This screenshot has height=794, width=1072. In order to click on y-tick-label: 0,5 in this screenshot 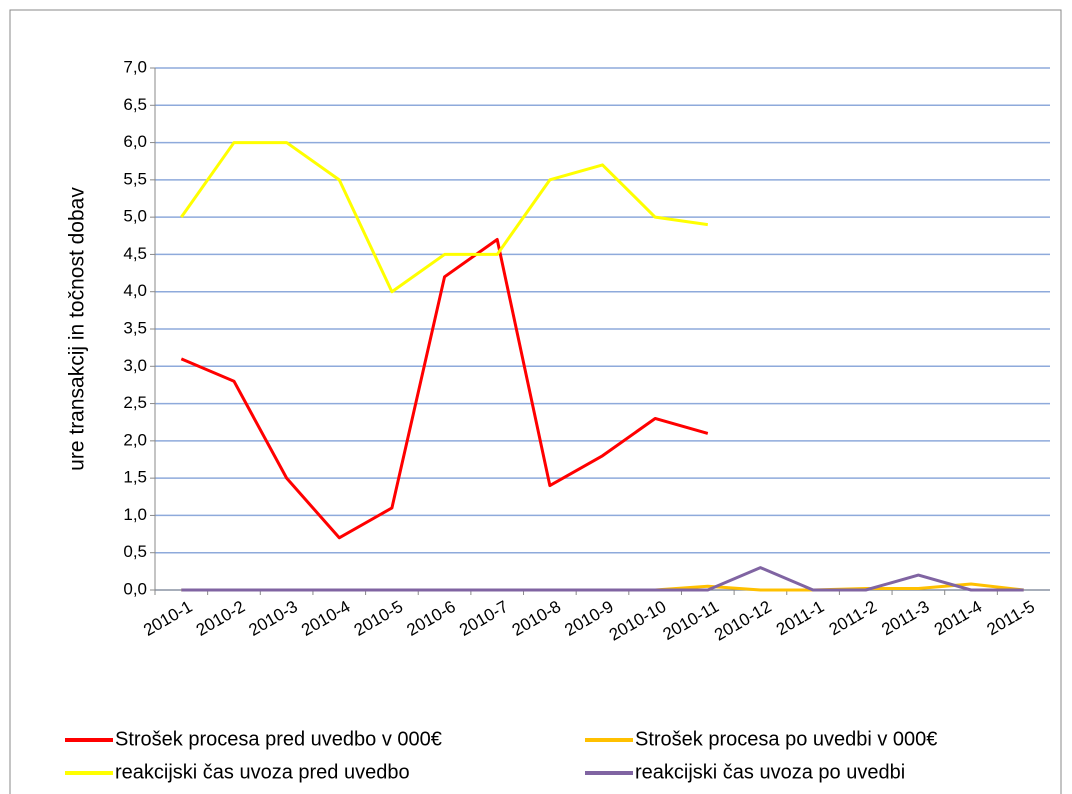, I will do `click(135, 551)`.